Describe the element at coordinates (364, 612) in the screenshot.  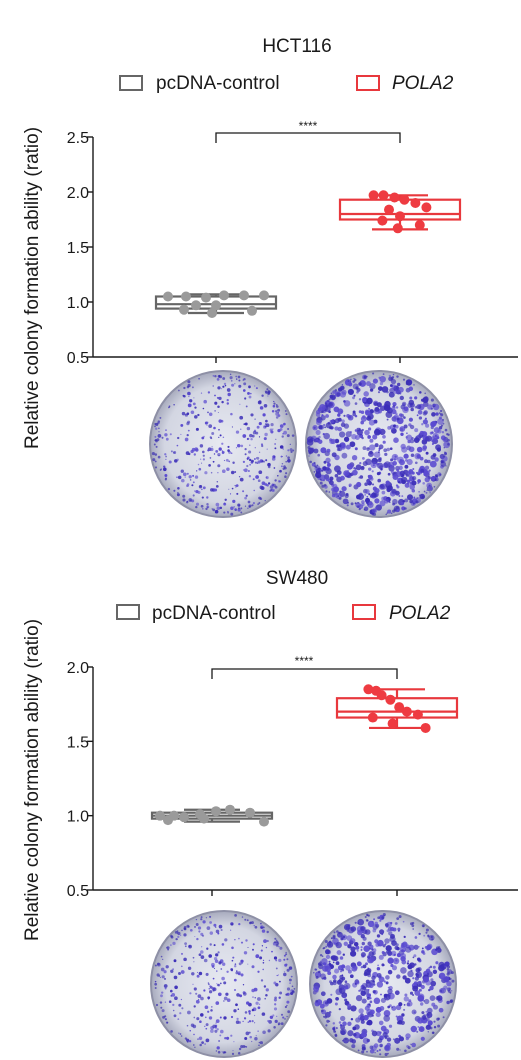
I see `legend-swatch-pola2` at that location.